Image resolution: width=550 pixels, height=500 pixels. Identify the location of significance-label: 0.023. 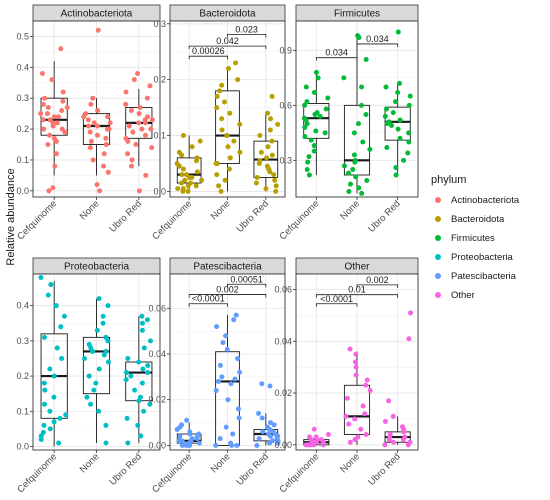
(246, 29).